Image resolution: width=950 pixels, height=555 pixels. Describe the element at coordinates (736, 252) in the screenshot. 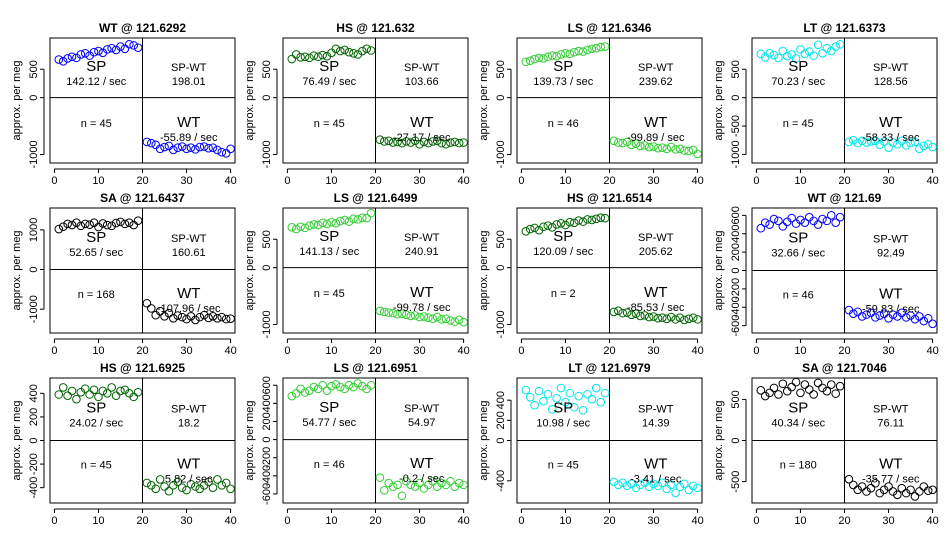

I see `y-tick-label: 200` at that location.